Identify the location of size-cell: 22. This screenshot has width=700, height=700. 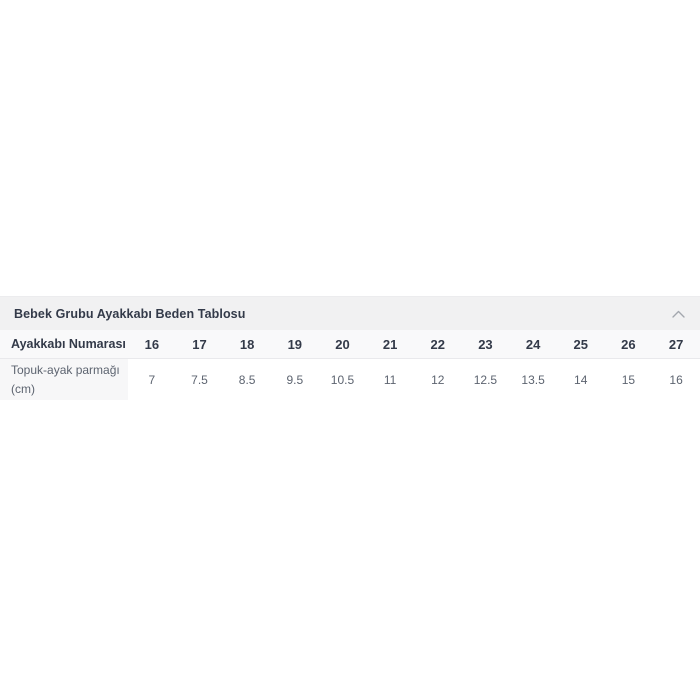
(437, 344).